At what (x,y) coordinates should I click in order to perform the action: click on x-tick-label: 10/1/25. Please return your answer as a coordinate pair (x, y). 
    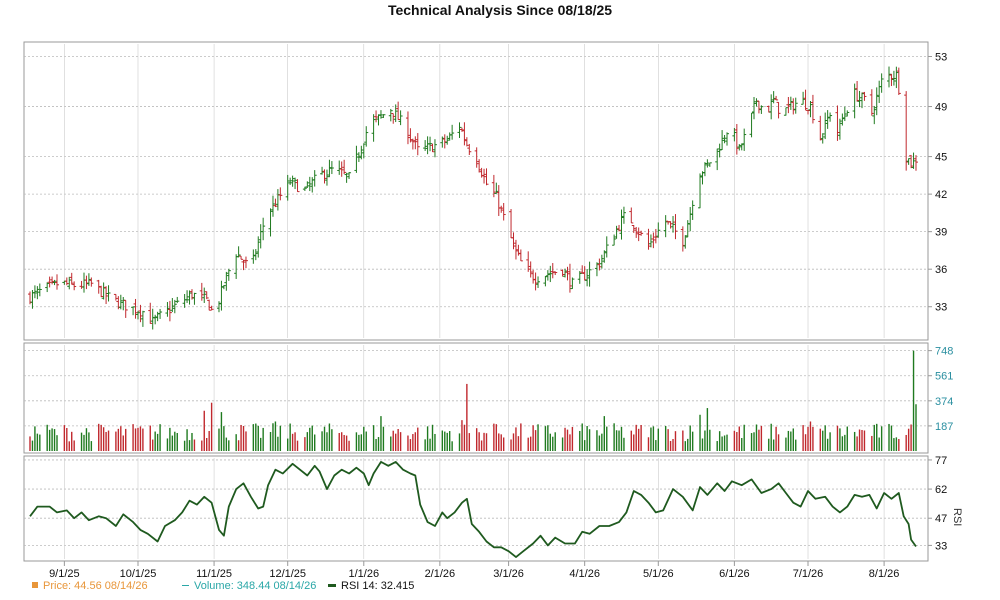
    Looking at the image, I should click on (138, 574).